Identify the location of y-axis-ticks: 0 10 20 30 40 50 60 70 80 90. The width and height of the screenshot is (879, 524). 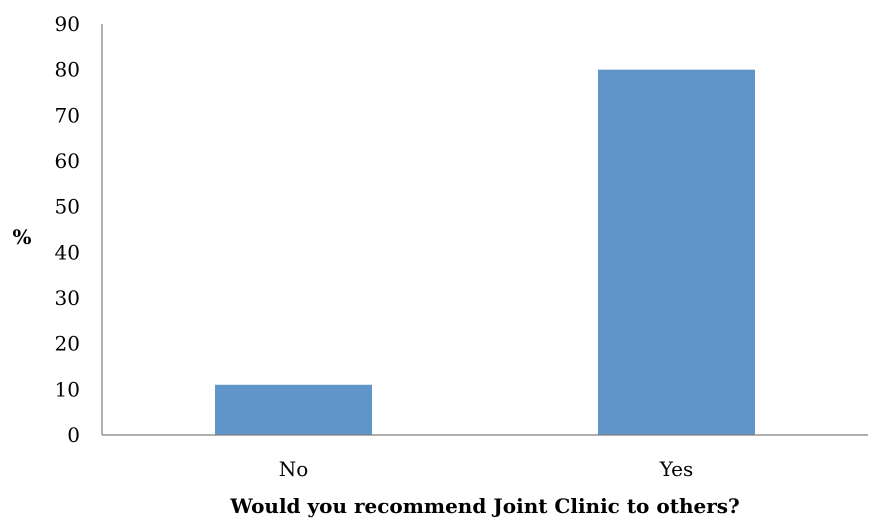
(67, 229).